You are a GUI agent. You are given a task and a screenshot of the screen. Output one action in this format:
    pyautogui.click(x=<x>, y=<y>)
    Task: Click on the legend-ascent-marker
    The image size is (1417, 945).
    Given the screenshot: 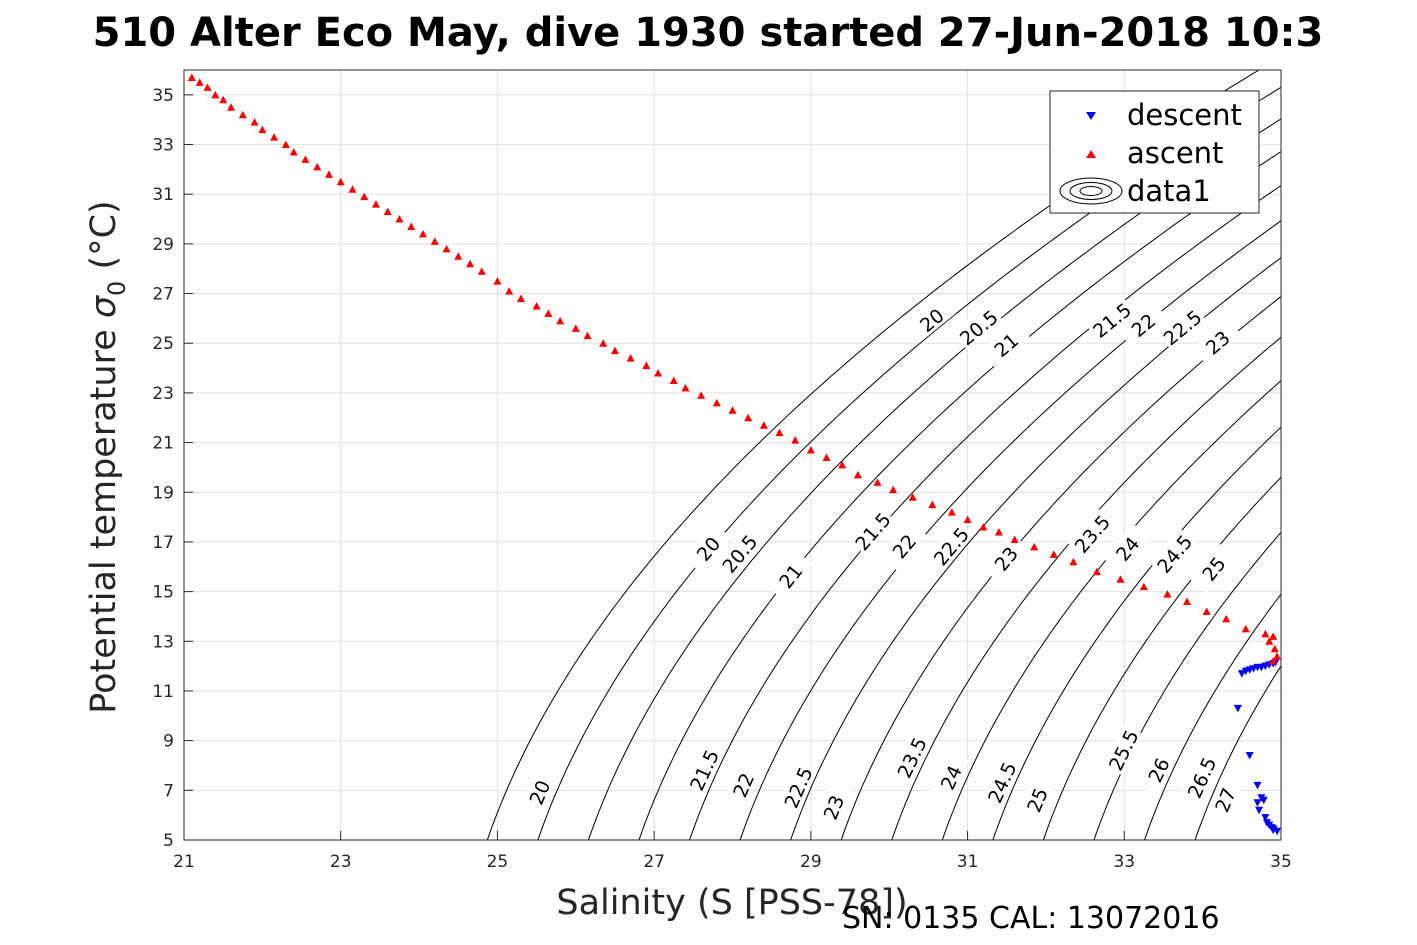 What is the action you would take?
    pyautogui.click(x=1091, y=154)
    